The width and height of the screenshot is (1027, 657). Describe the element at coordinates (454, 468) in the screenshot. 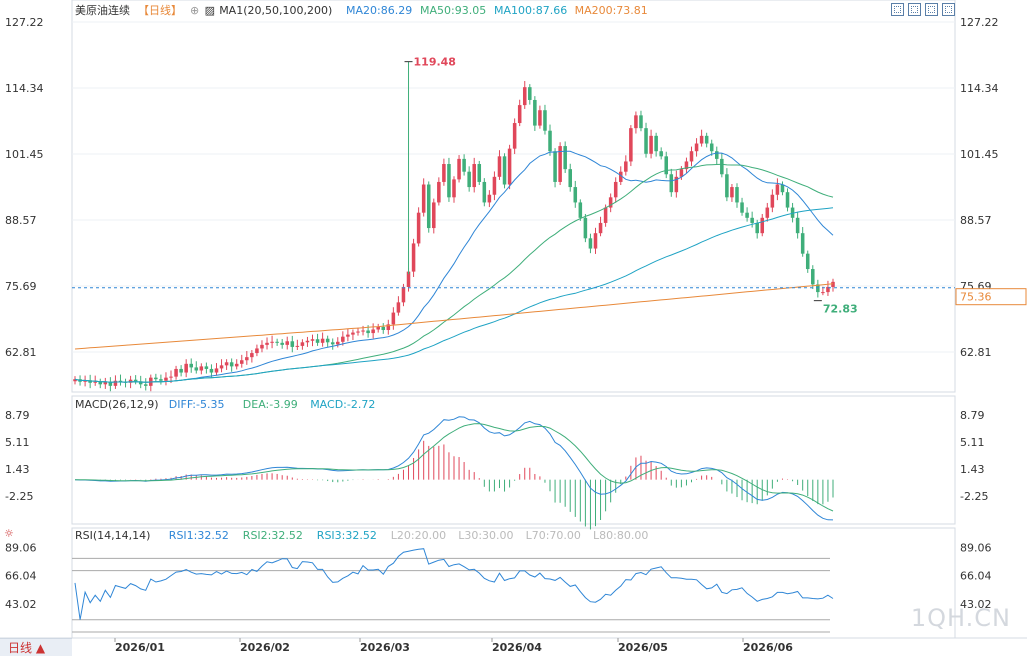

I see `macd-diff-line` at that location.